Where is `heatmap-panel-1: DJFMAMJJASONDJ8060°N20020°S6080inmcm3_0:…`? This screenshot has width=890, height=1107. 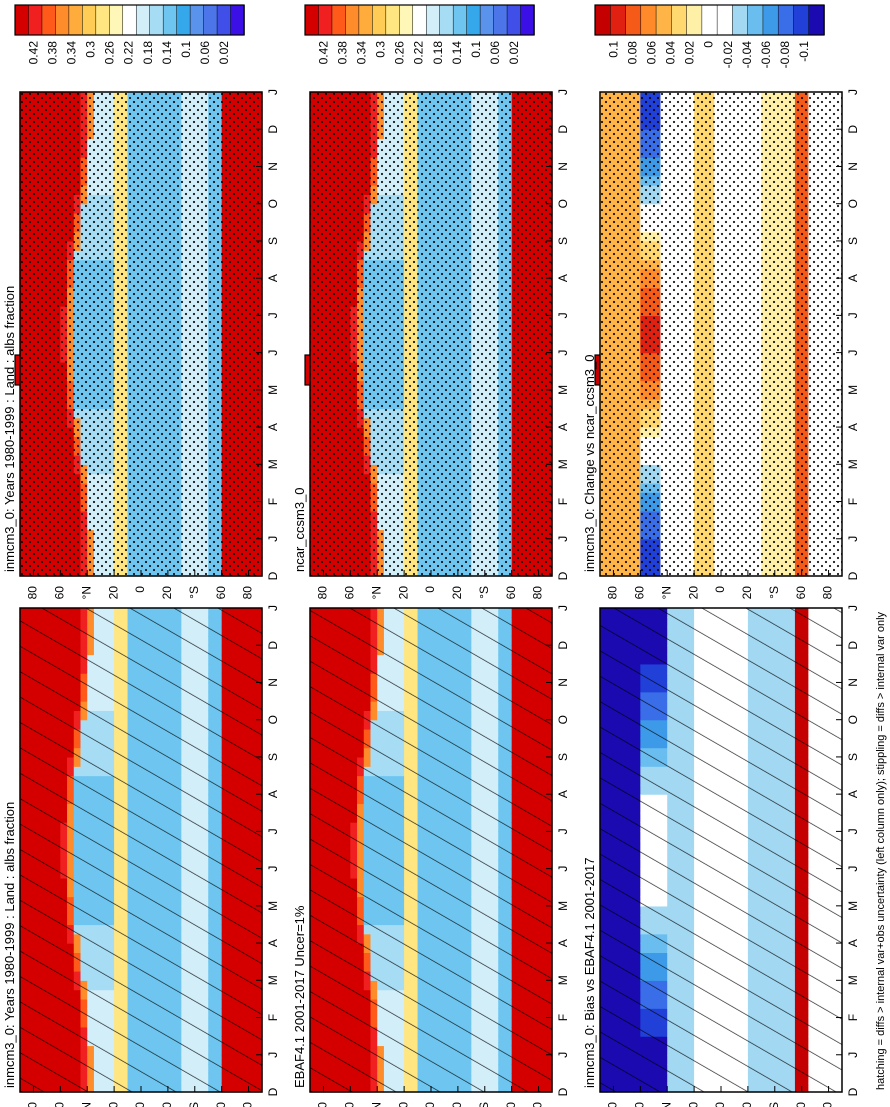 heatmap-panel-1: DJFMAMJJASONDJ8060°N20020°S6080inmcm3_0:… is located at coordinates (141, 856).